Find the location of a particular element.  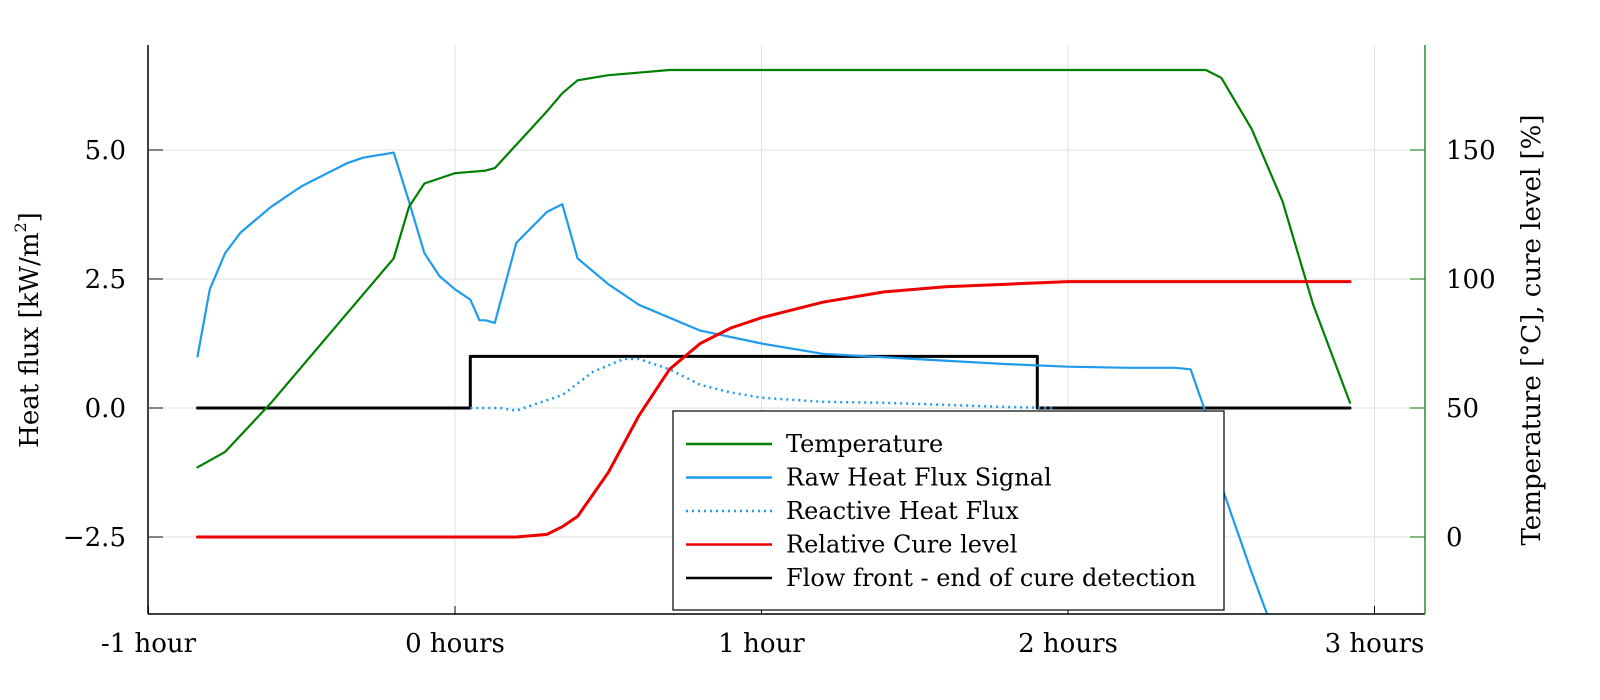

x-tick-label: 1 hour is located at coordinates (761, 644).